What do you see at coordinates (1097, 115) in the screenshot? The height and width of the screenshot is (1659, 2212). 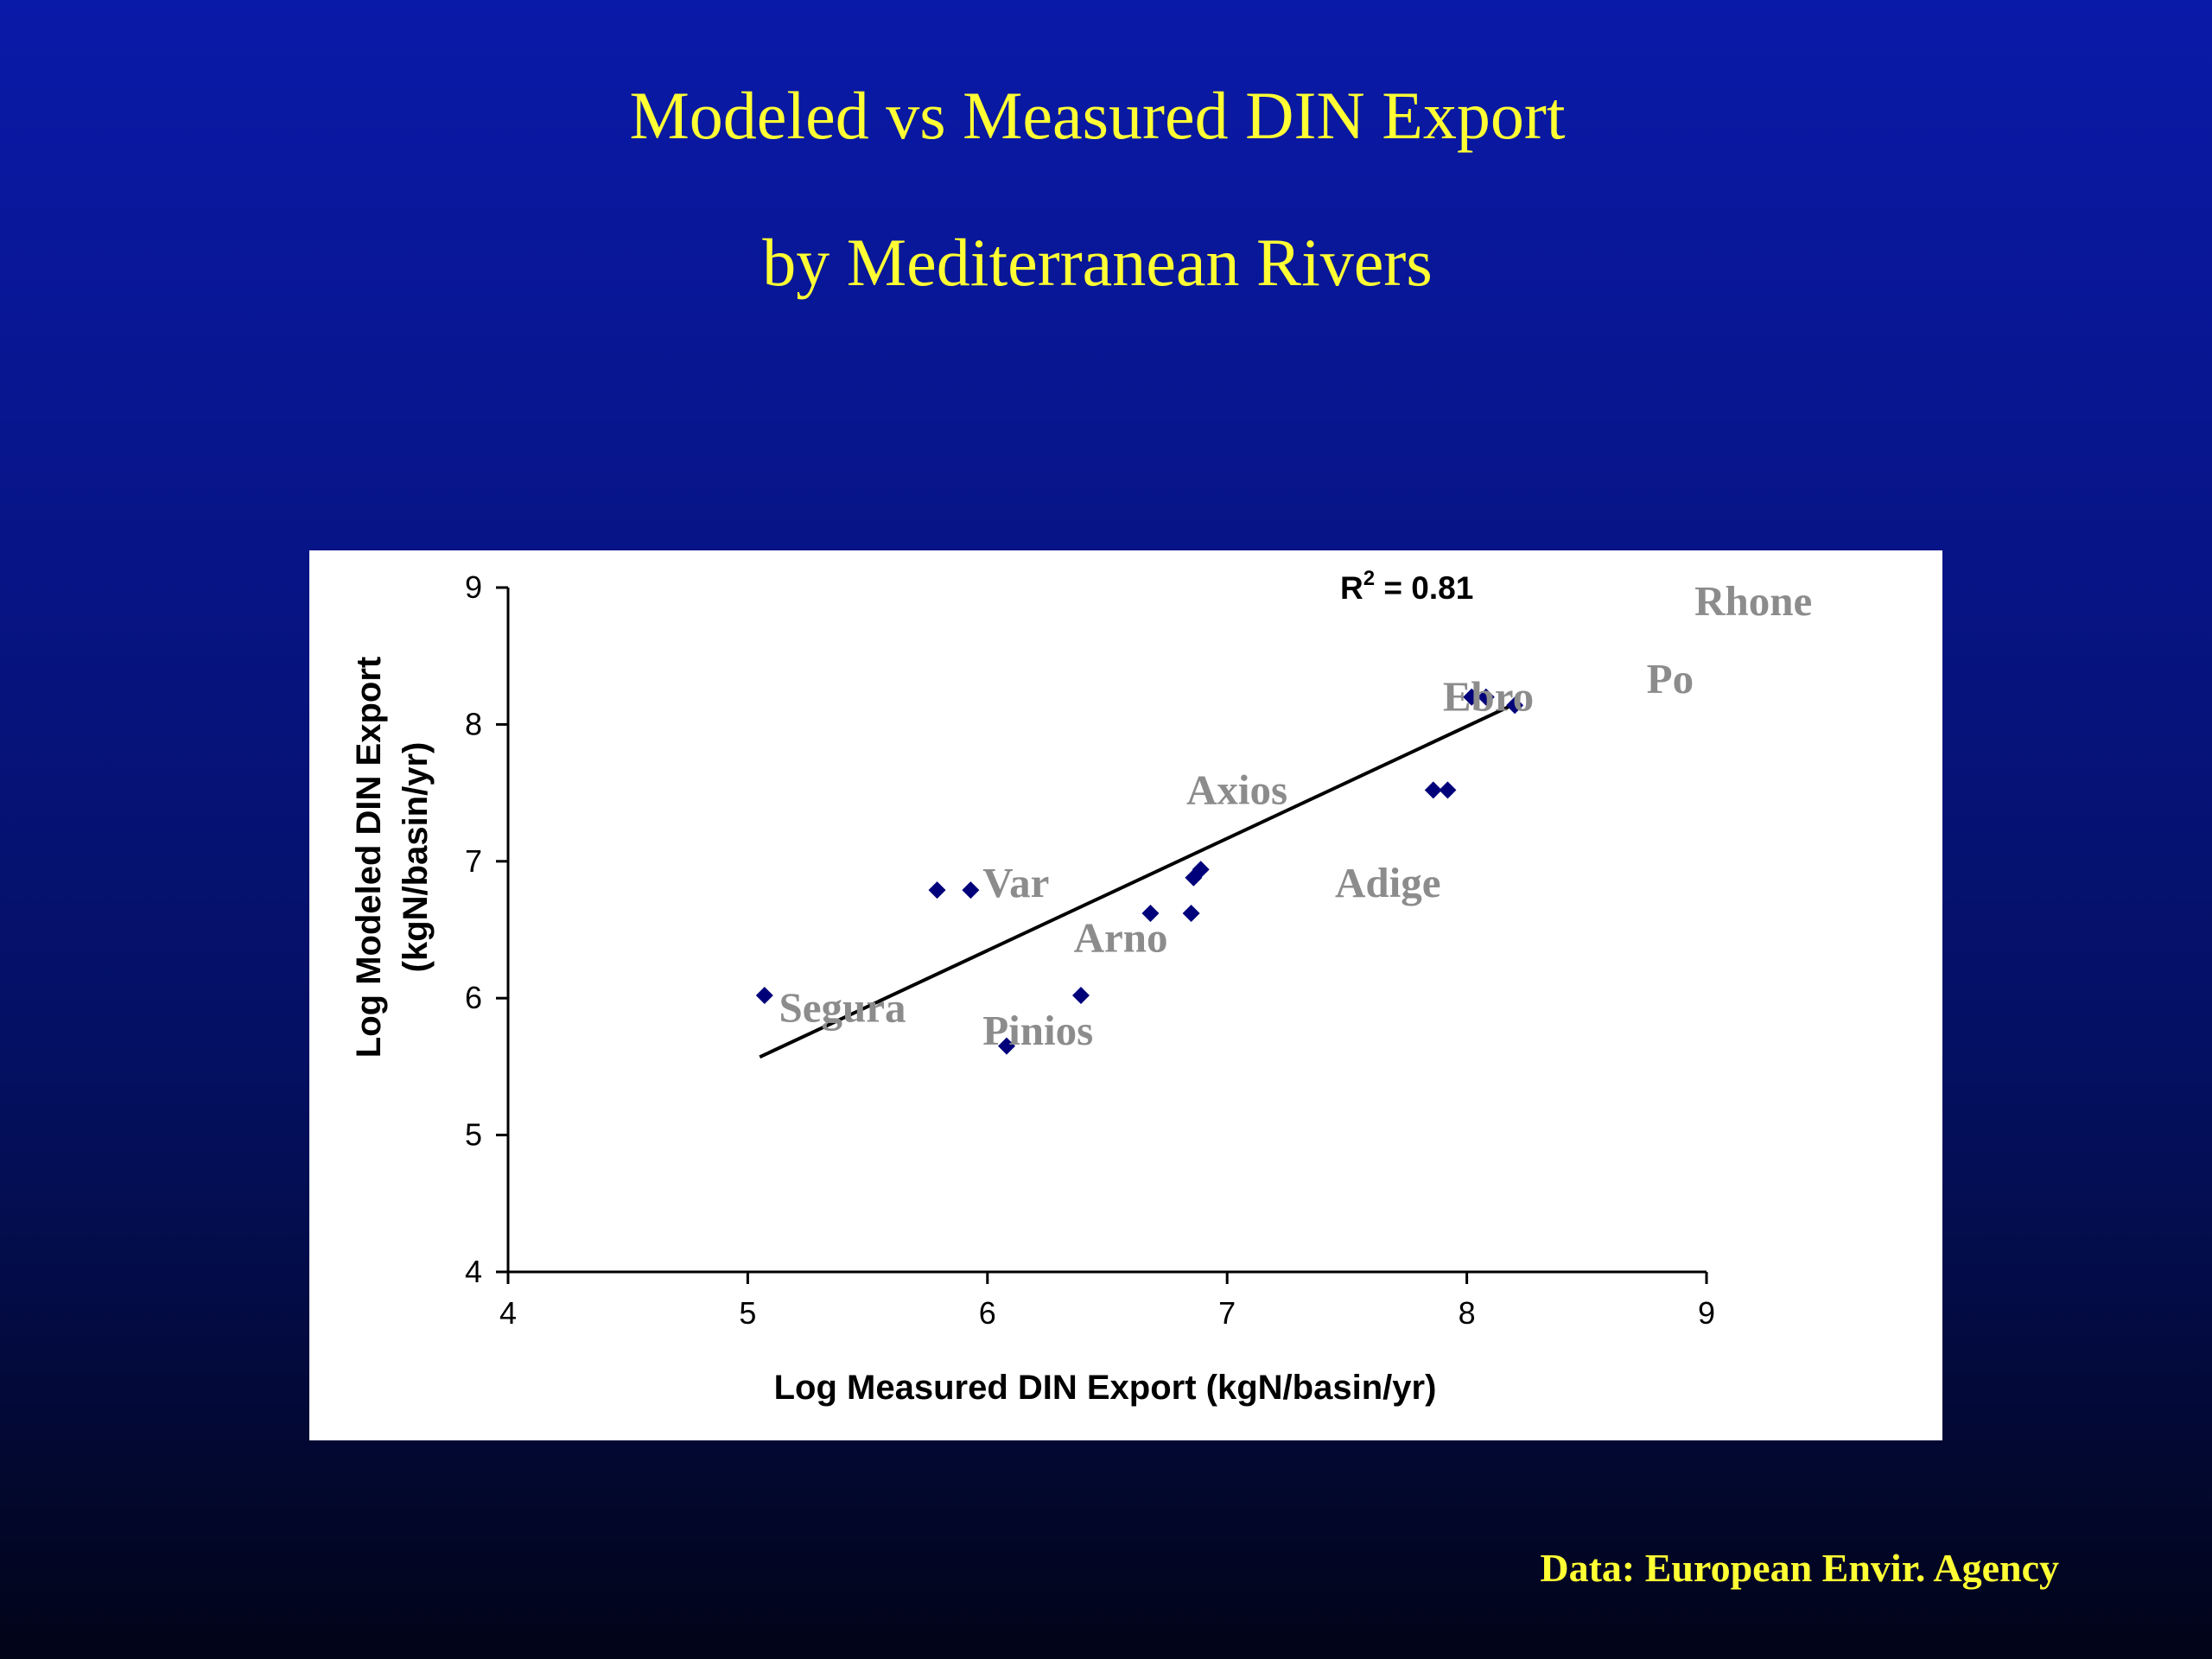 I see `slide-title-line1: Modeled vs Measured DIN Export` at bounding box center [1097, 115].